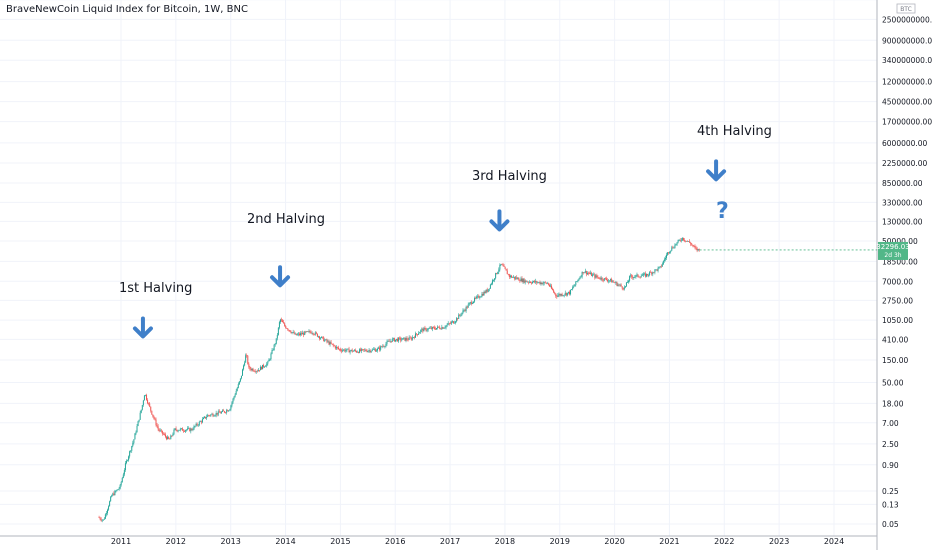  I want to click on x-tick-label: 2024, so click(834, 541).